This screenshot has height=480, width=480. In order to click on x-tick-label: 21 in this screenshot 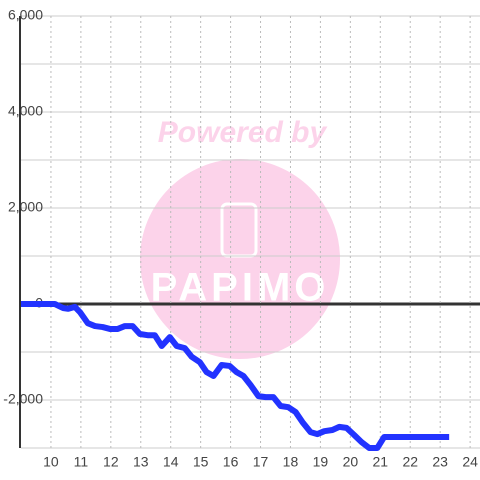, I will do `click(381, 462)`.